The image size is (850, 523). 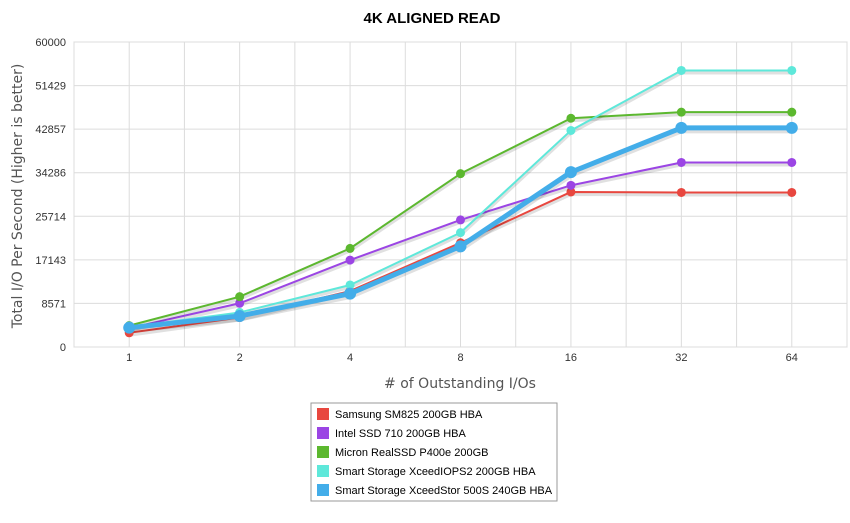 What do you see at coordinates (411, 453) in the screenshot?
I see `legend-label: Micron RealSSD P400e 200GB` at bounding box center [411, 453].